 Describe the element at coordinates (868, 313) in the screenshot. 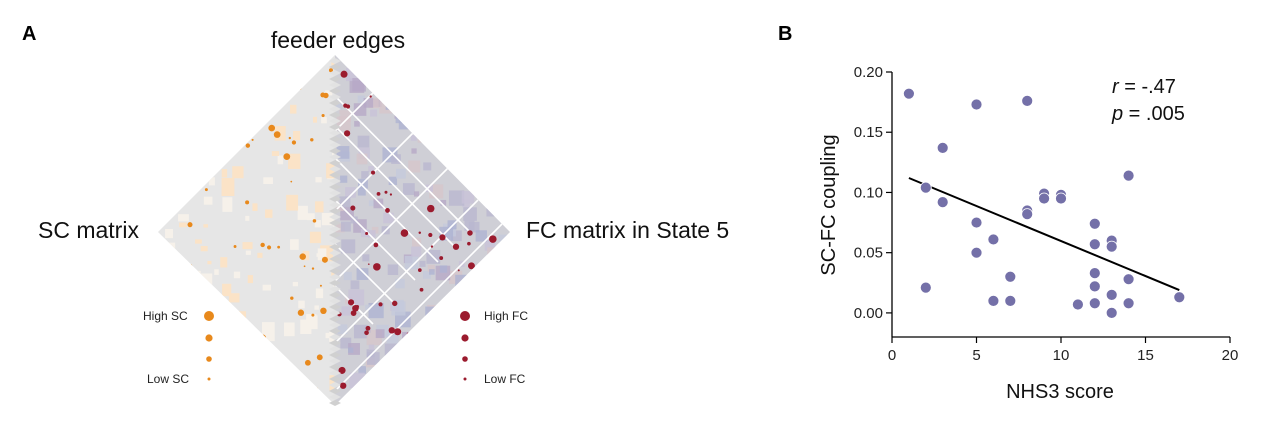

I see `y-tick-label: 0.00` at that location.